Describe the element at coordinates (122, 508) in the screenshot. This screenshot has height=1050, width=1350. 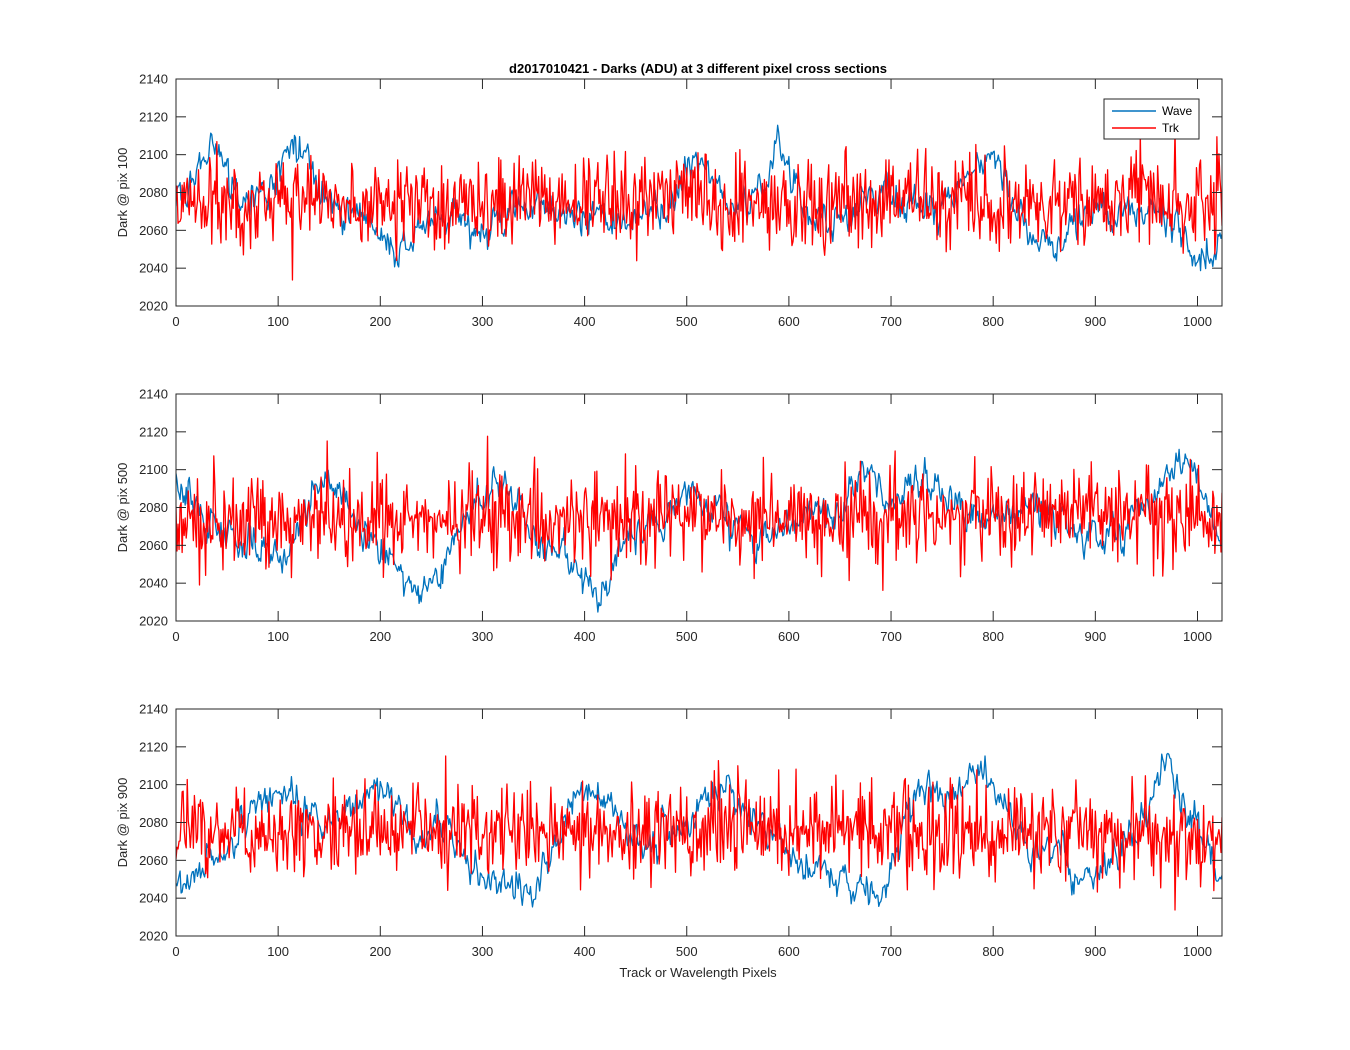
I see `y-axis-label: Dark @ pix 500` at that location.